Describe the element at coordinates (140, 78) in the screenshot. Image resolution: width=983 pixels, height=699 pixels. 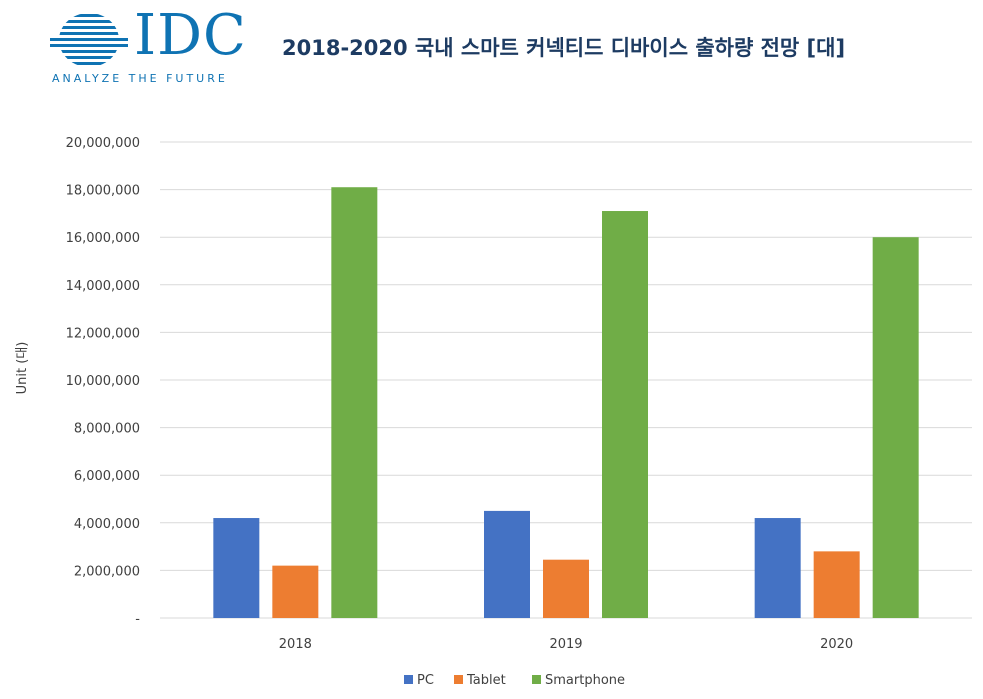
I see `logo-tagline: ANALYZE THE FUTURE` at that location.